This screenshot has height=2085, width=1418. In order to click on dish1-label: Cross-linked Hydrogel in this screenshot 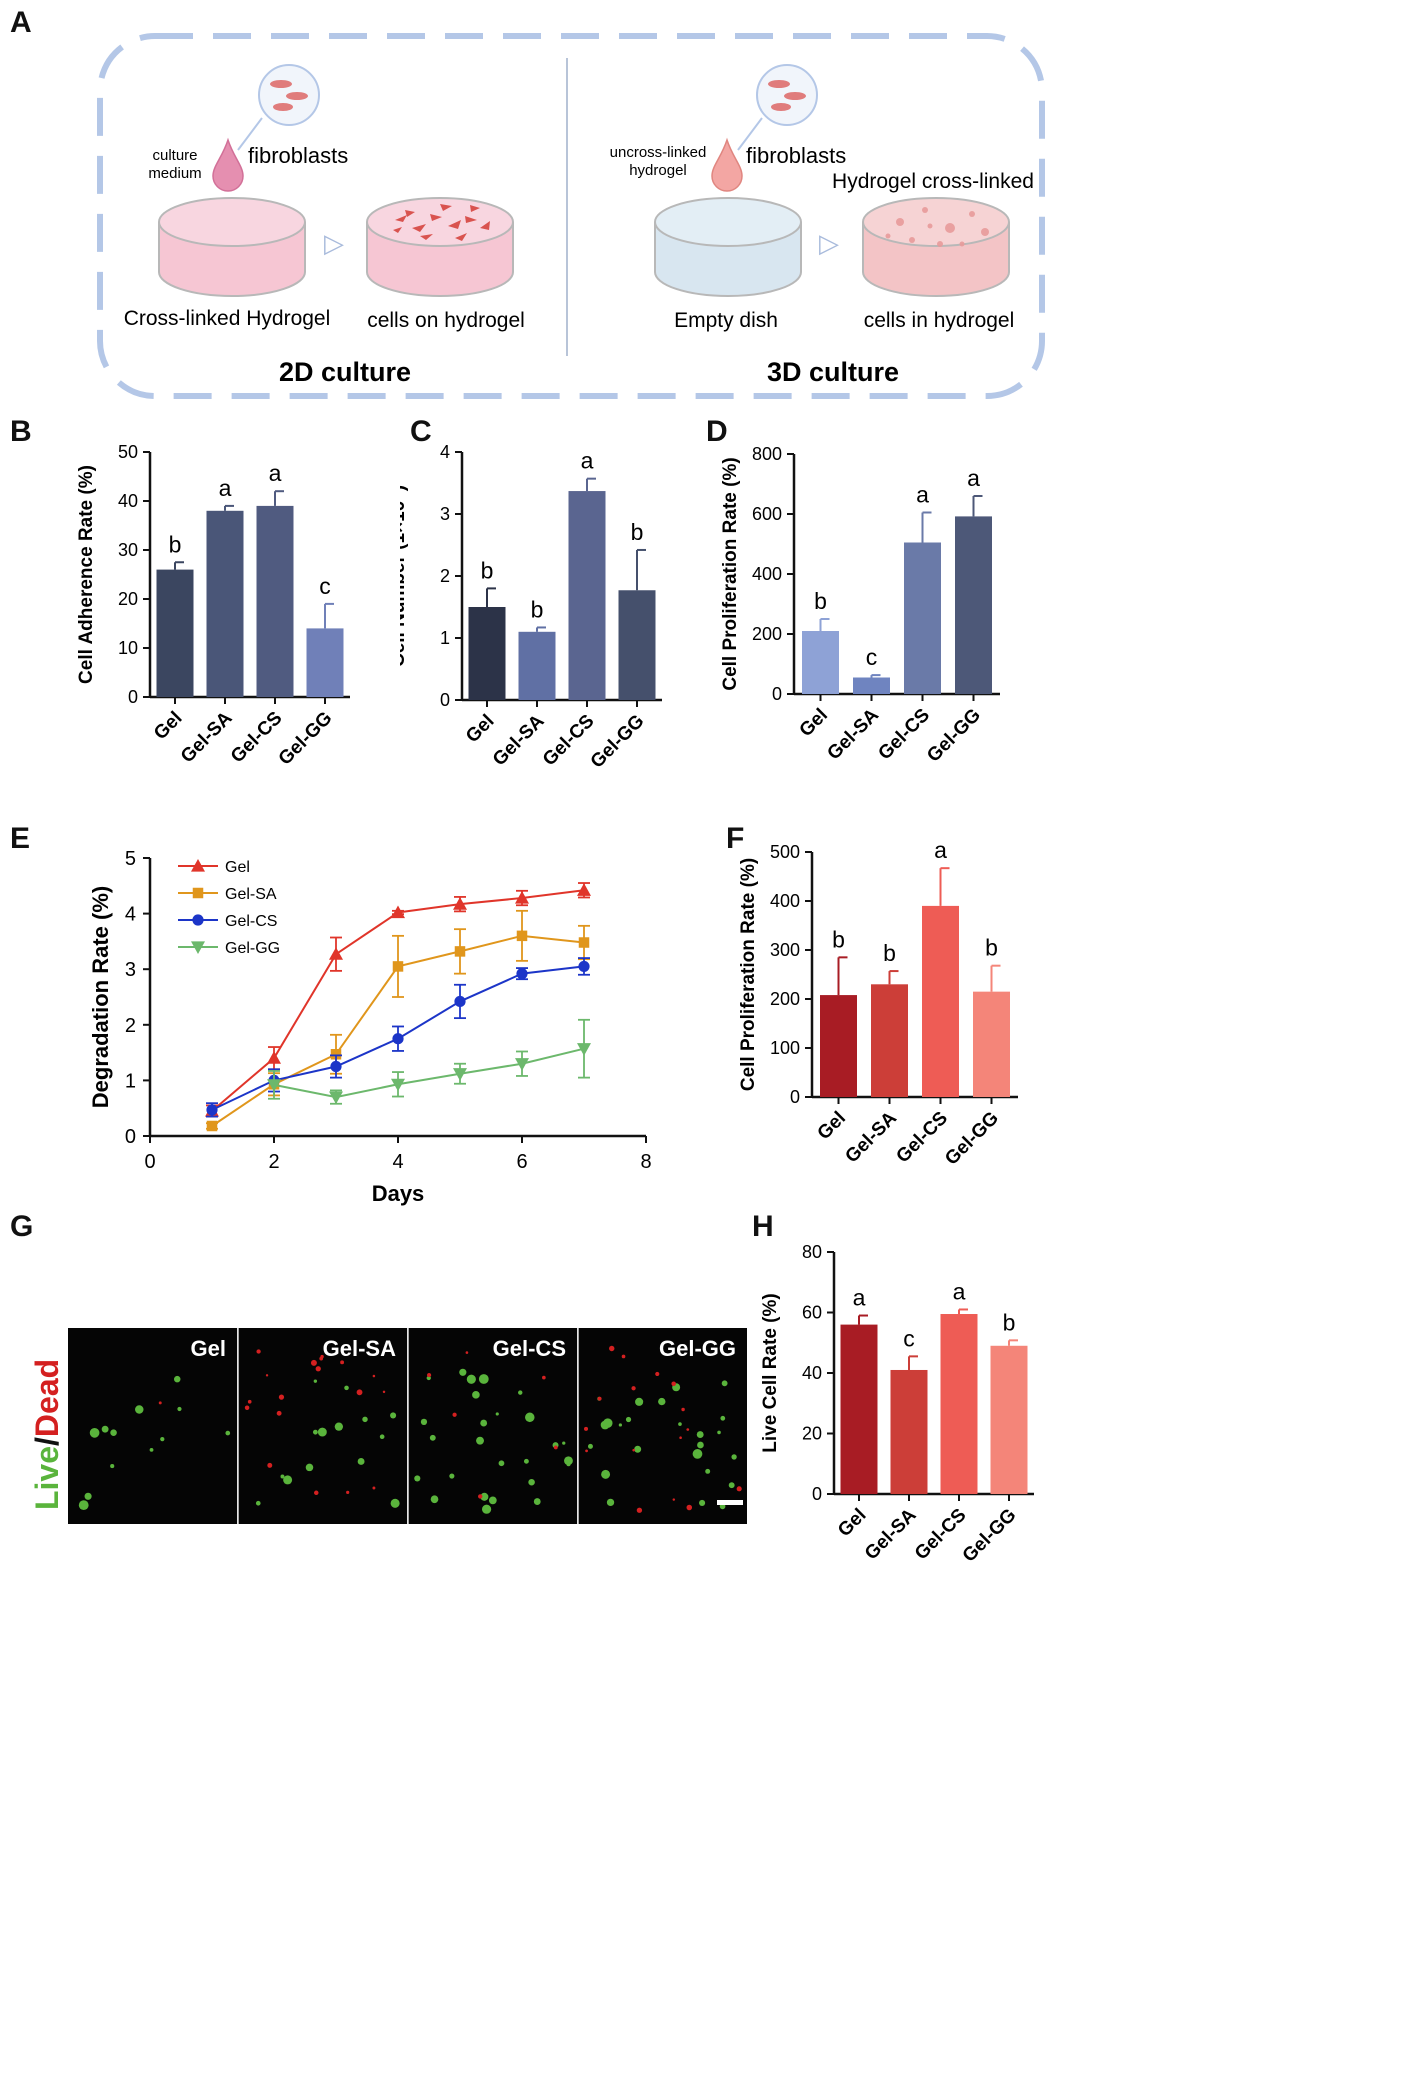, I will do `click(227, 318)`.